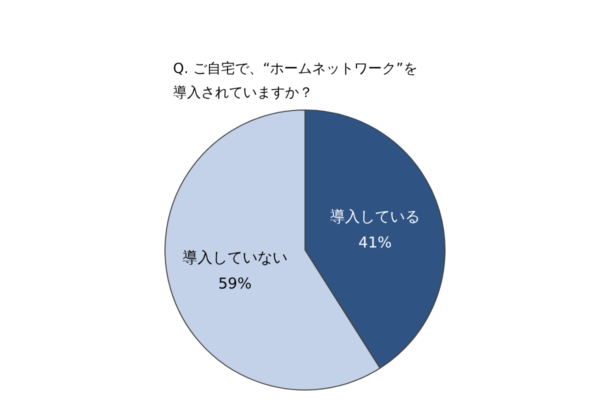 This screenshot has height=400, width=610. Describe the element at coordinates (375, 243) in the screenshot. I see `data-label: 41%` at that location.